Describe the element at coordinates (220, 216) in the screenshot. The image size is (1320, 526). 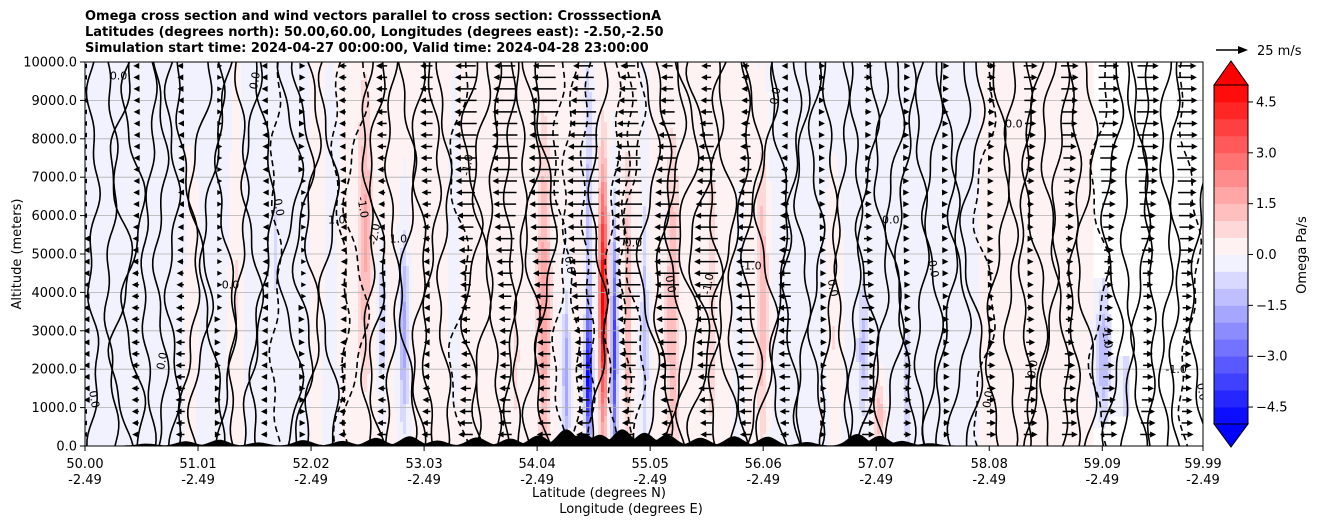
I see `wind-arrow` at that location.